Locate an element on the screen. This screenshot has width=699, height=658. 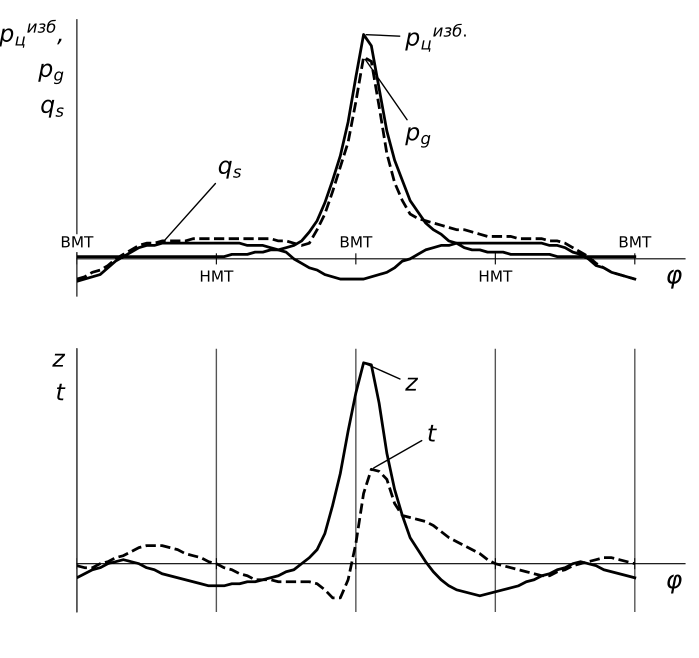
legend-label: z is located at coordinates (411, 384).